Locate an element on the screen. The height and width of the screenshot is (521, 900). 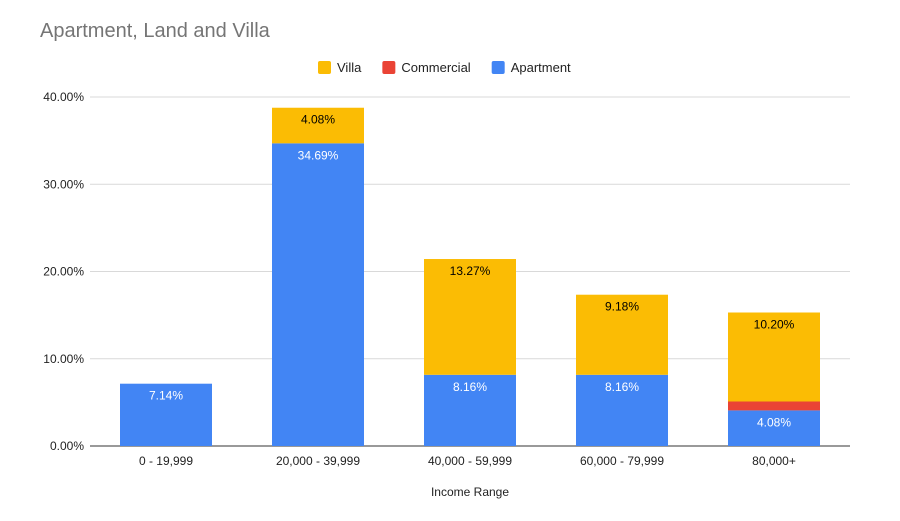
y-tick-label: 0.00% is located at coordinates (67, 446).